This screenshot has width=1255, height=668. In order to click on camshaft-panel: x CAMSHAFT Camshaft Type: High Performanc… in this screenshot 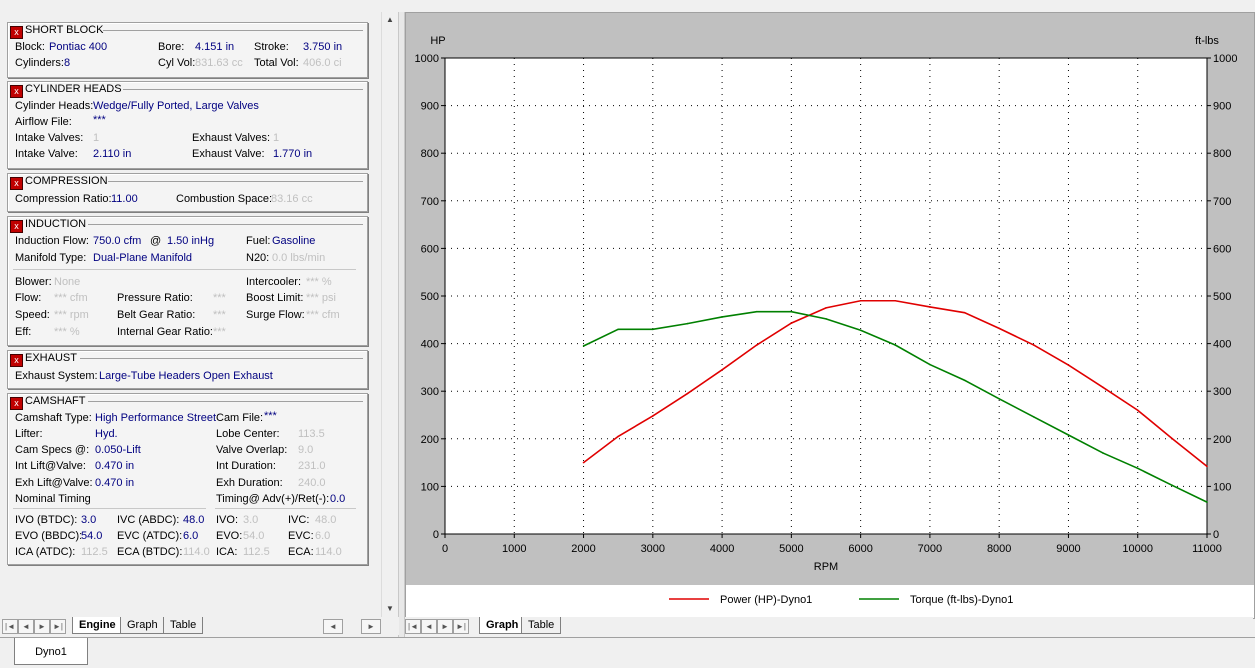, I will do `click(187, 479)`.